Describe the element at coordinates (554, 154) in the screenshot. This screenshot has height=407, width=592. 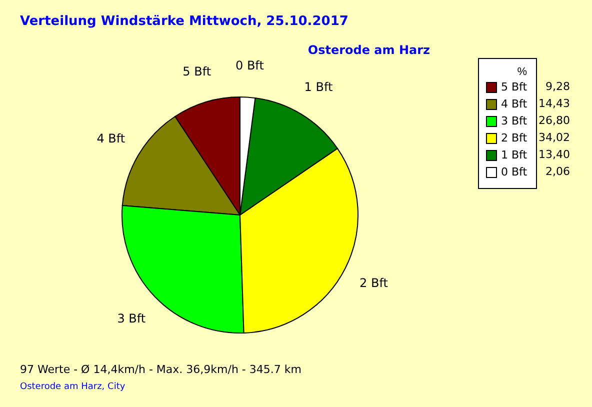
I see `data-label: 13,40` at that location.